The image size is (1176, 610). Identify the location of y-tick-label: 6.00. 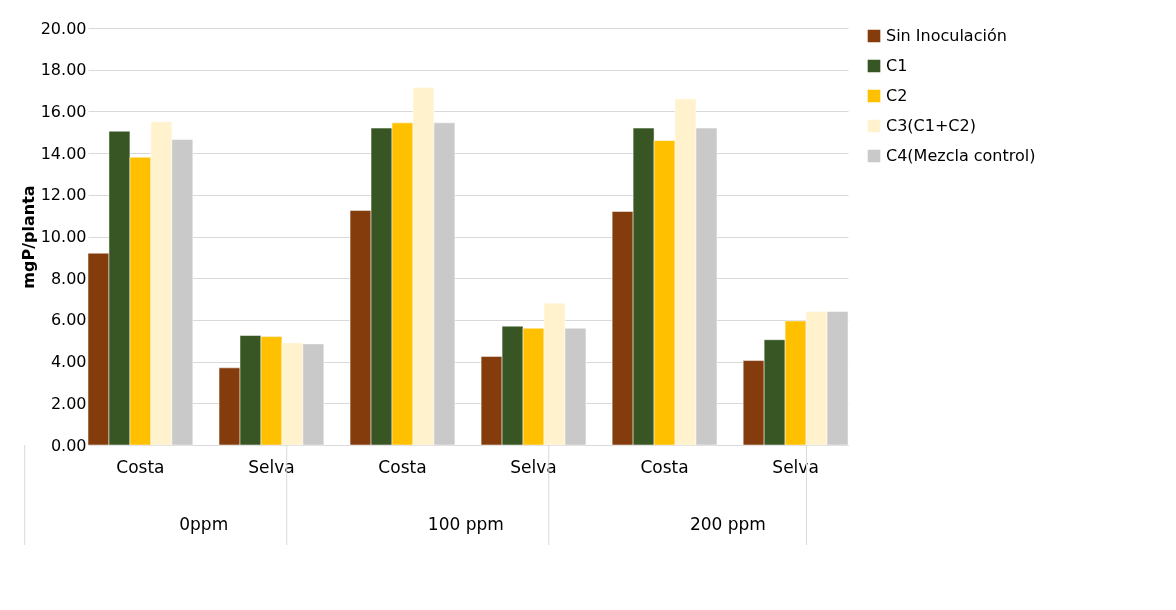
(68, 320).